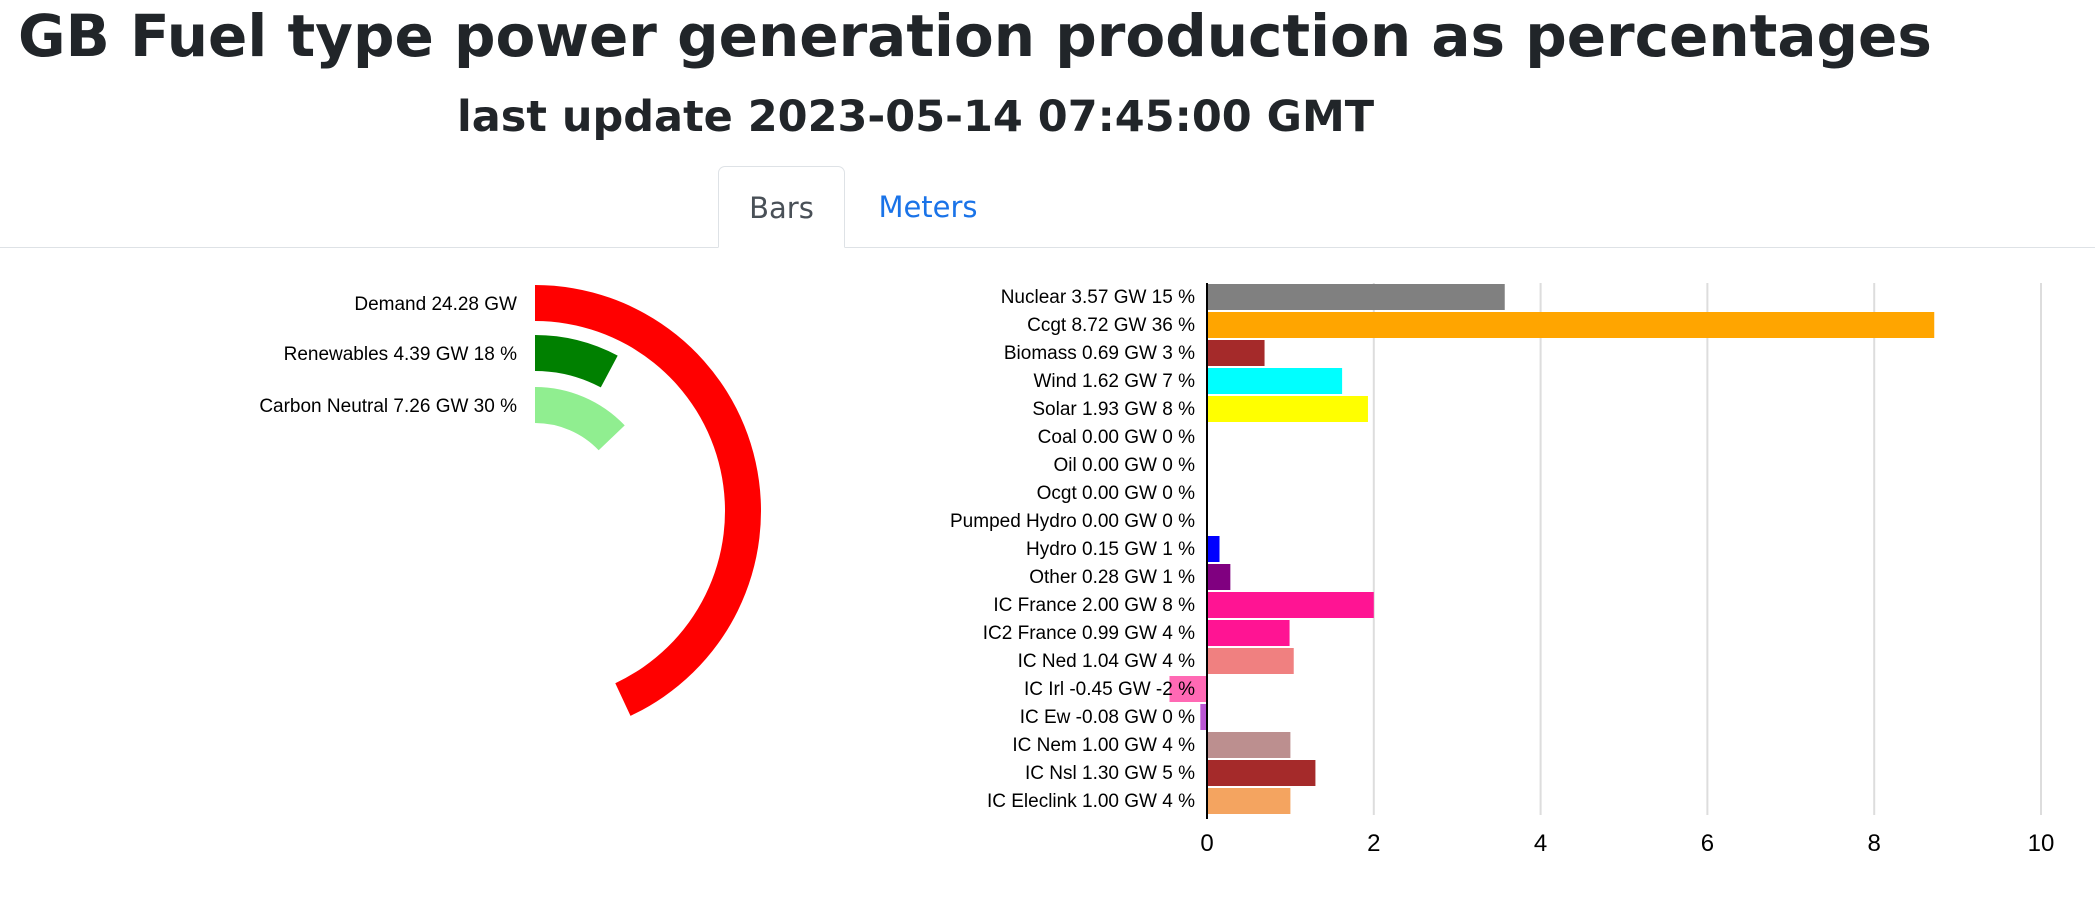 This screenshot has width=2095, height=899. What do you see at coordinates (1047, 247) in the screenshot?
I see `tab-bar-divider` at bounding box center [1047, 247].